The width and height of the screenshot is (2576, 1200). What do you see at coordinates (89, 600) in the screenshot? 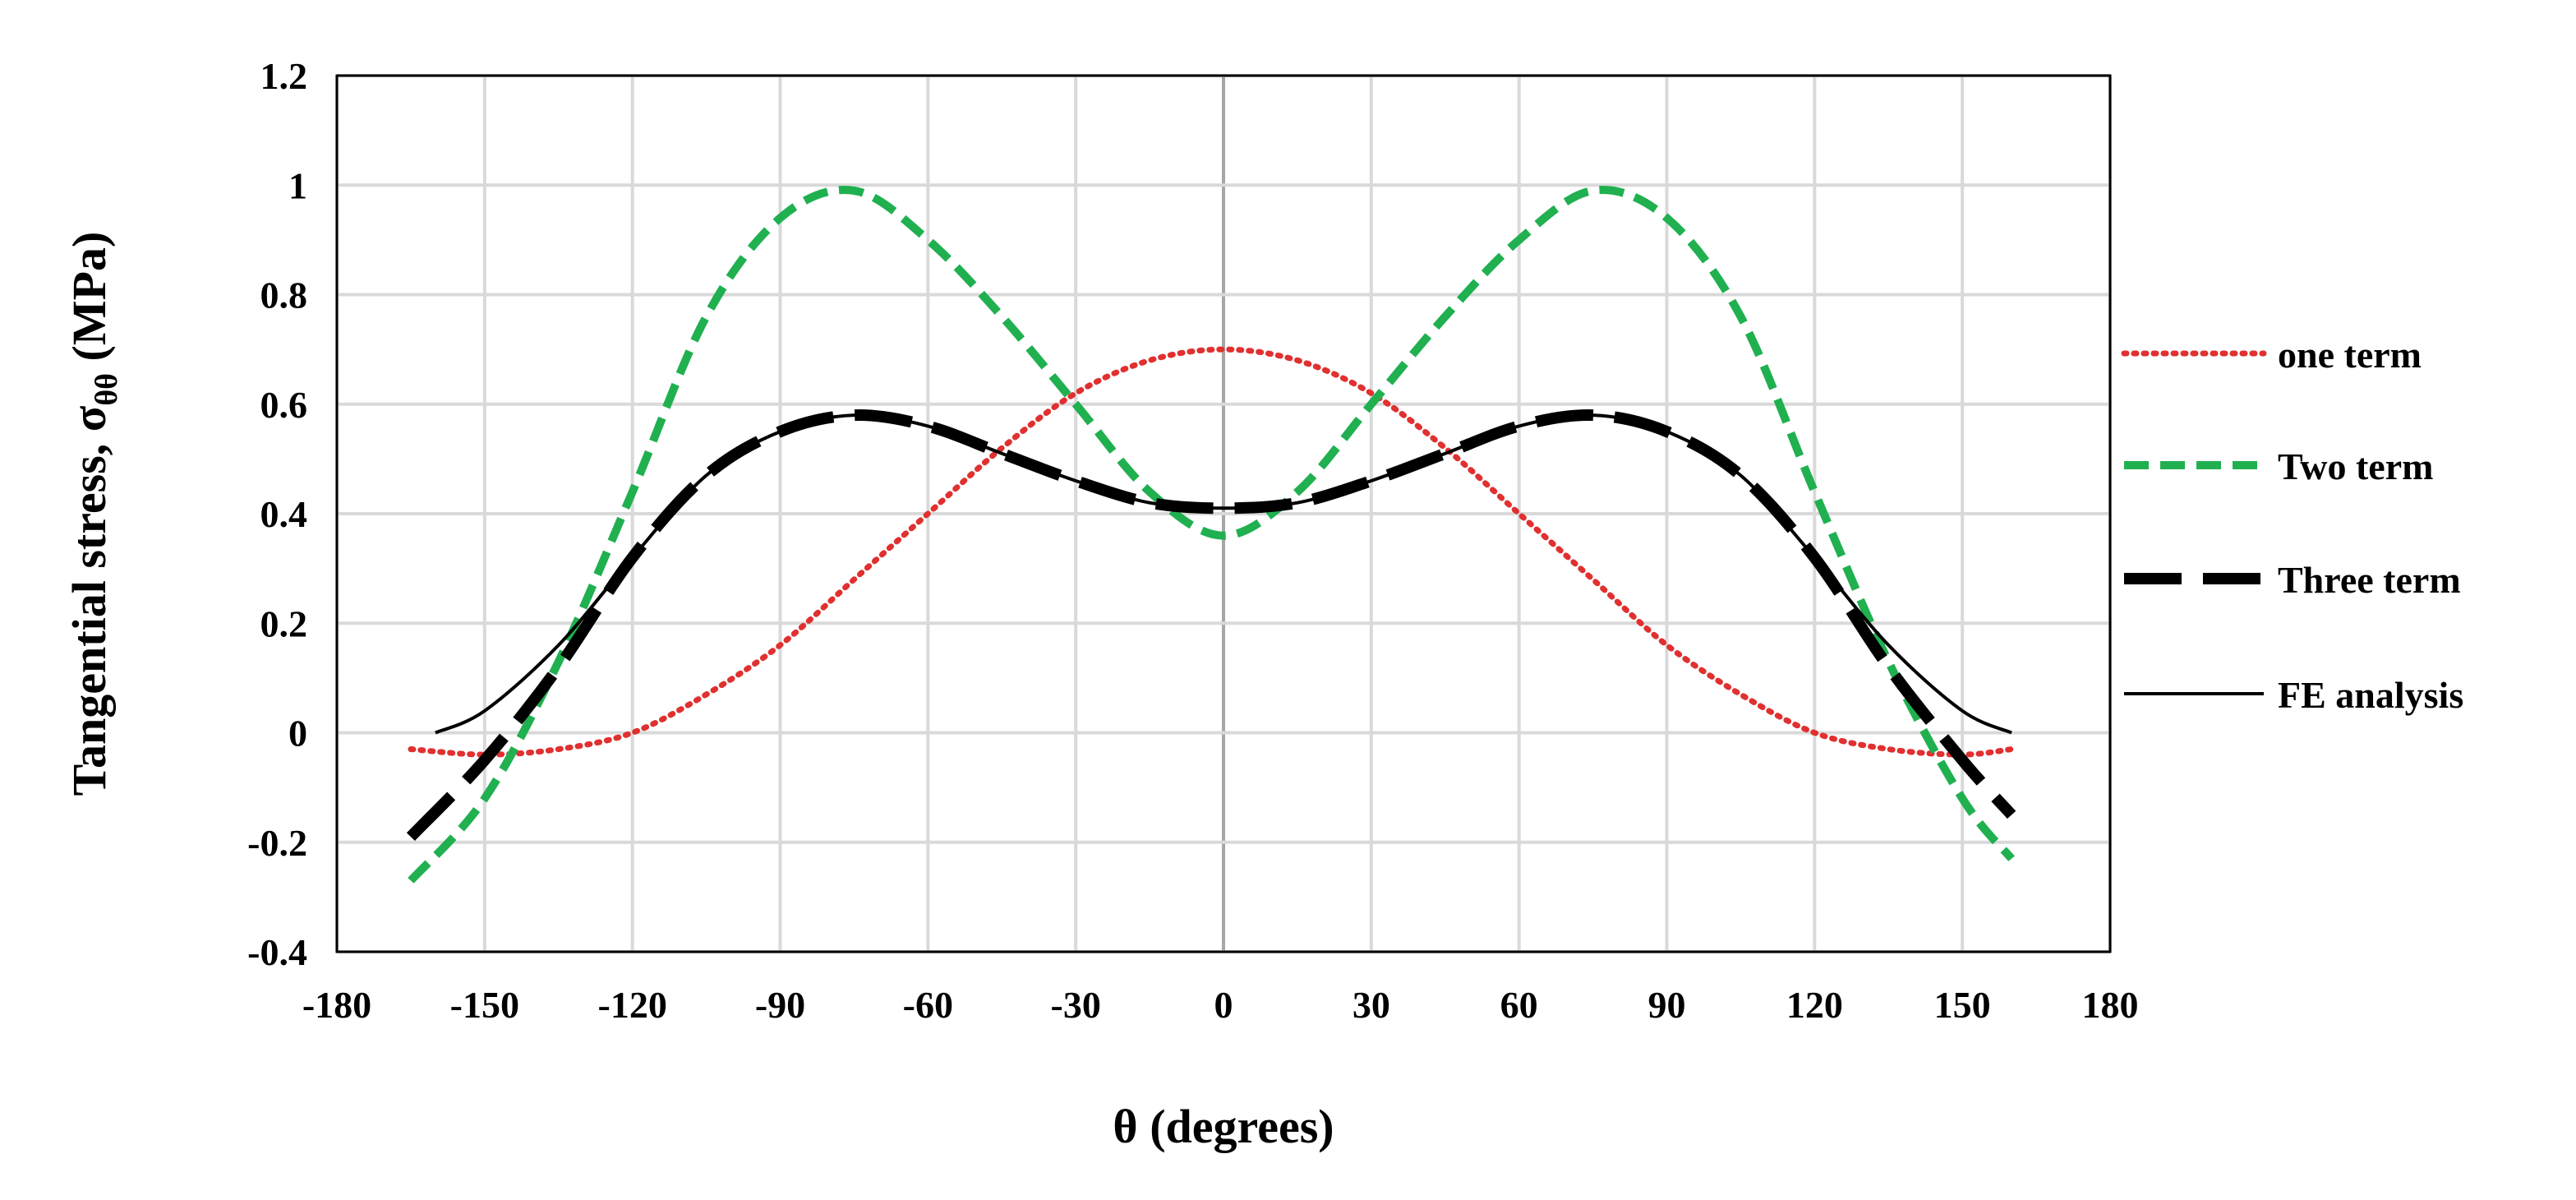
I see `y-axis-label-main: Tangential stress, σ` at bounding box center [89, 600].